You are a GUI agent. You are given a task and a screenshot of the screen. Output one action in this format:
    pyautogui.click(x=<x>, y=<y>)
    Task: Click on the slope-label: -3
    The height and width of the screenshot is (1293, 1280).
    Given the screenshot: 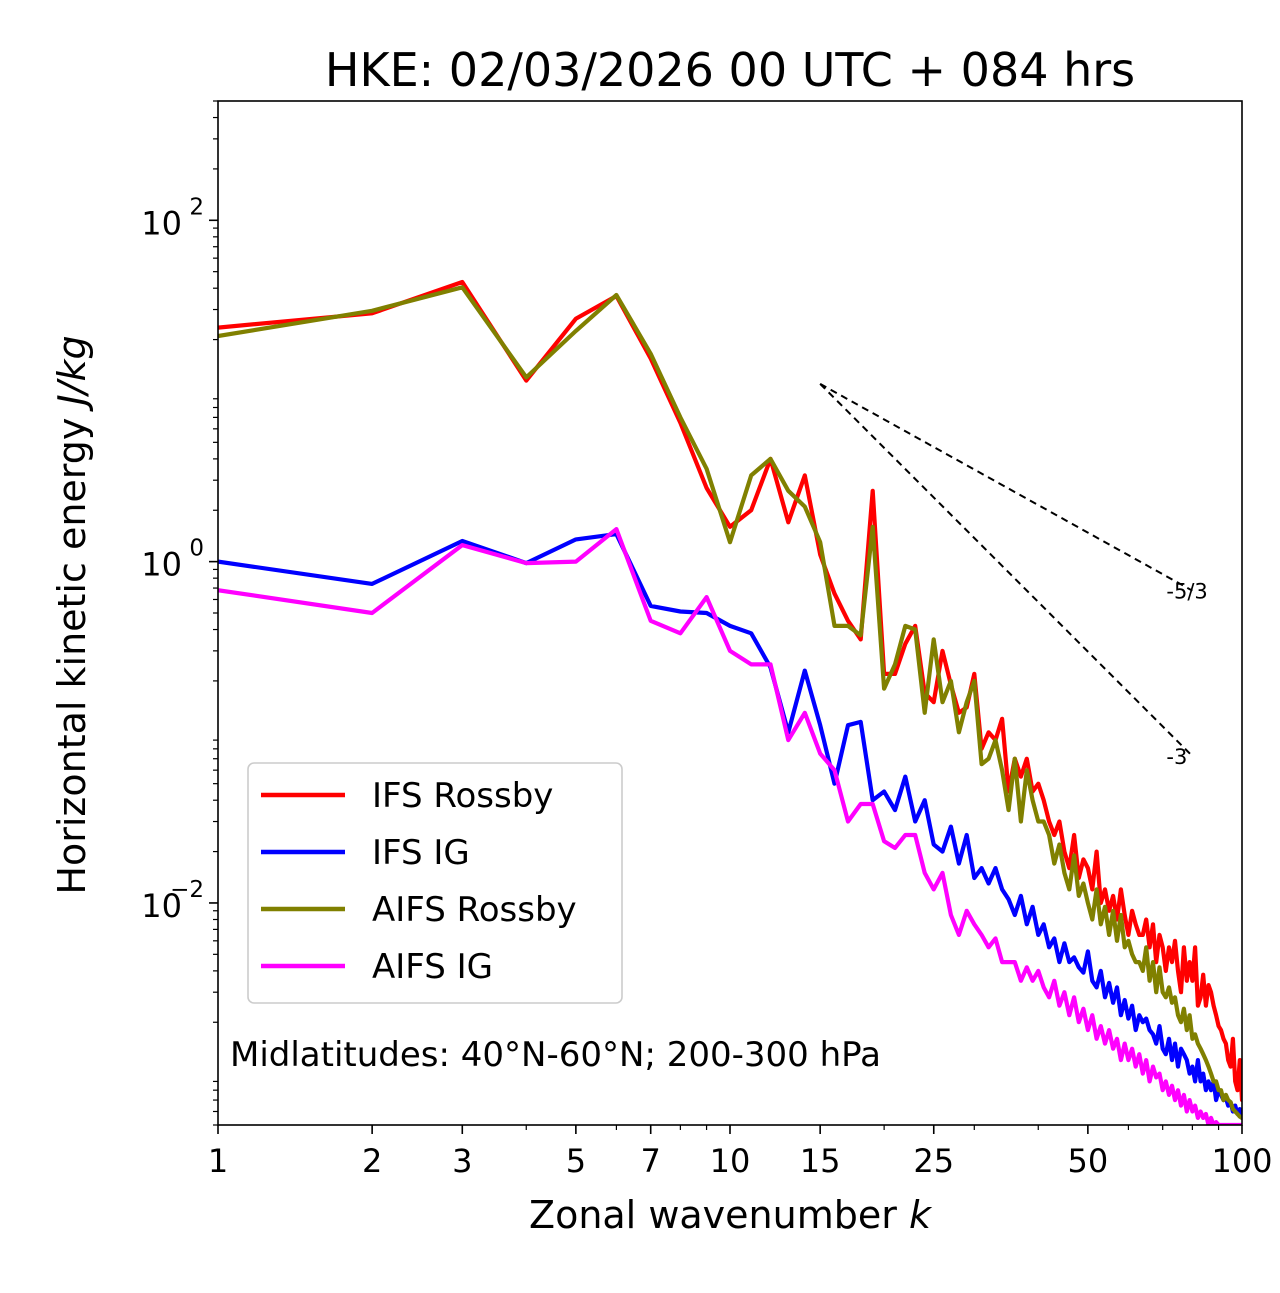 What is the action you would take?
    pyautogui.click(x=1176, y=757)
    